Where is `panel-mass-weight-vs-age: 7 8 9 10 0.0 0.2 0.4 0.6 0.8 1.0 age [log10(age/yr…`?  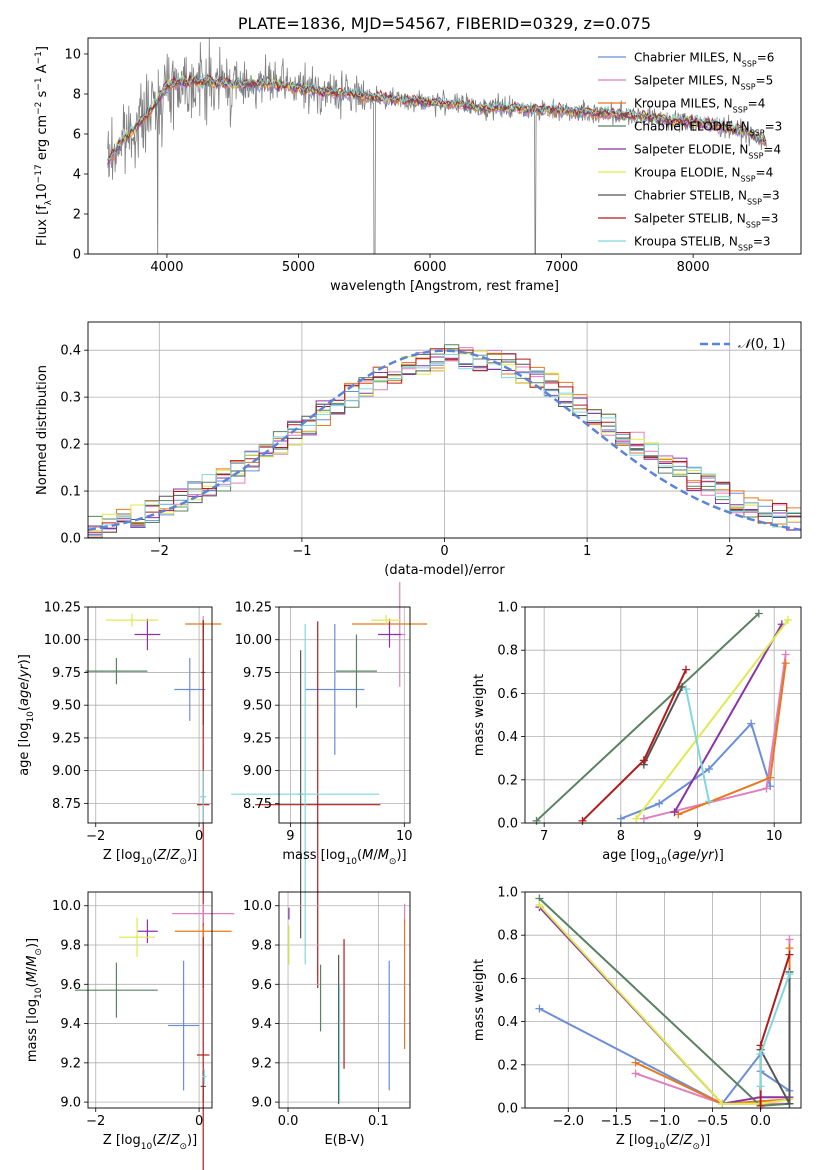
panel-mass-weight-vs-age: 7 8 9 10 0.0 0.2 0.4 0.6 0.8 1.0 age [log10(age/yr… is located at coordinates (637, 734).